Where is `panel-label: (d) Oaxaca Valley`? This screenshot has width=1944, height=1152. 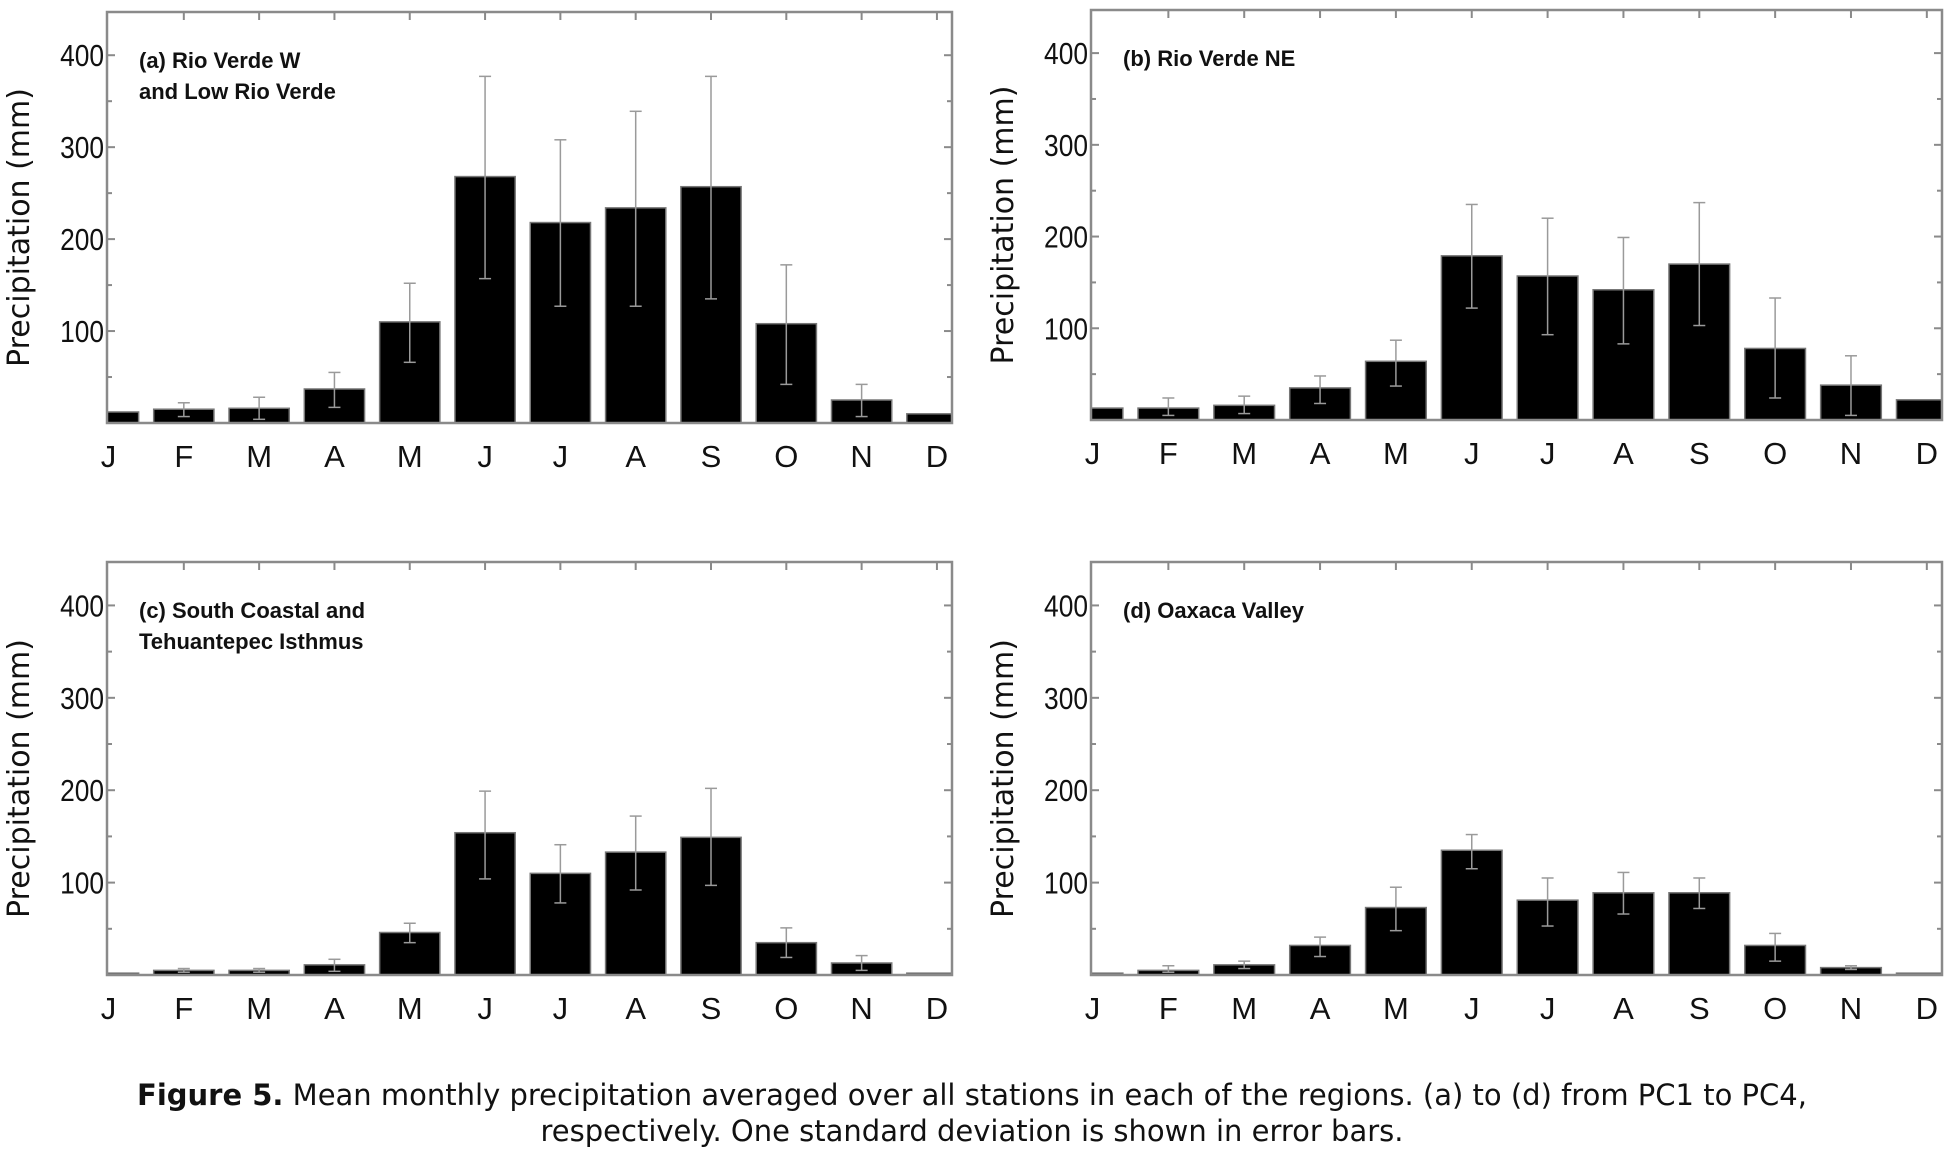 panel-label: (d) Oaxaca Valley is located at coordinates (1214, 610).